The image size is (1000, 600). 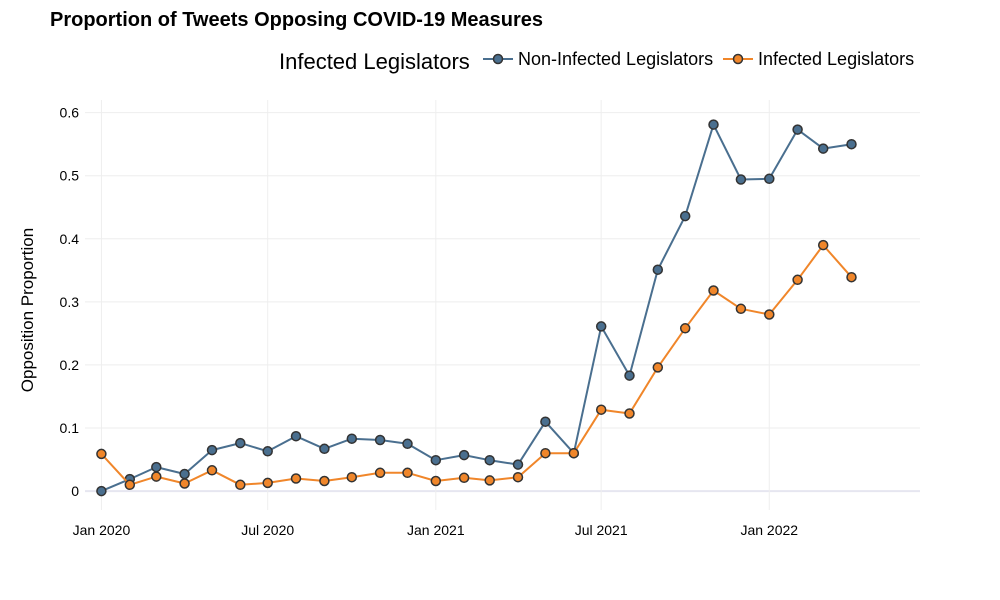 What do you see at coordinates (70, 113) in the screenshot?
I see `y-tick-label: 0.6` at bounding box center [70, 113].